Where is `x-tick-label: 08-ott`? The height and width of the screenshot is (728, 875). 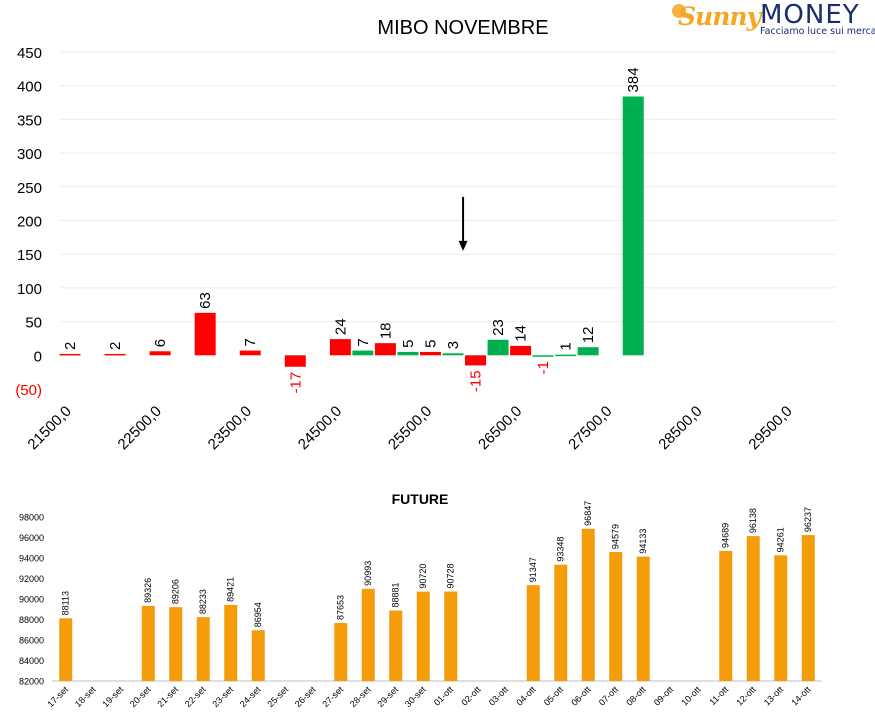 x-tick-label: 08-ott is located at coordinates (636, 696).